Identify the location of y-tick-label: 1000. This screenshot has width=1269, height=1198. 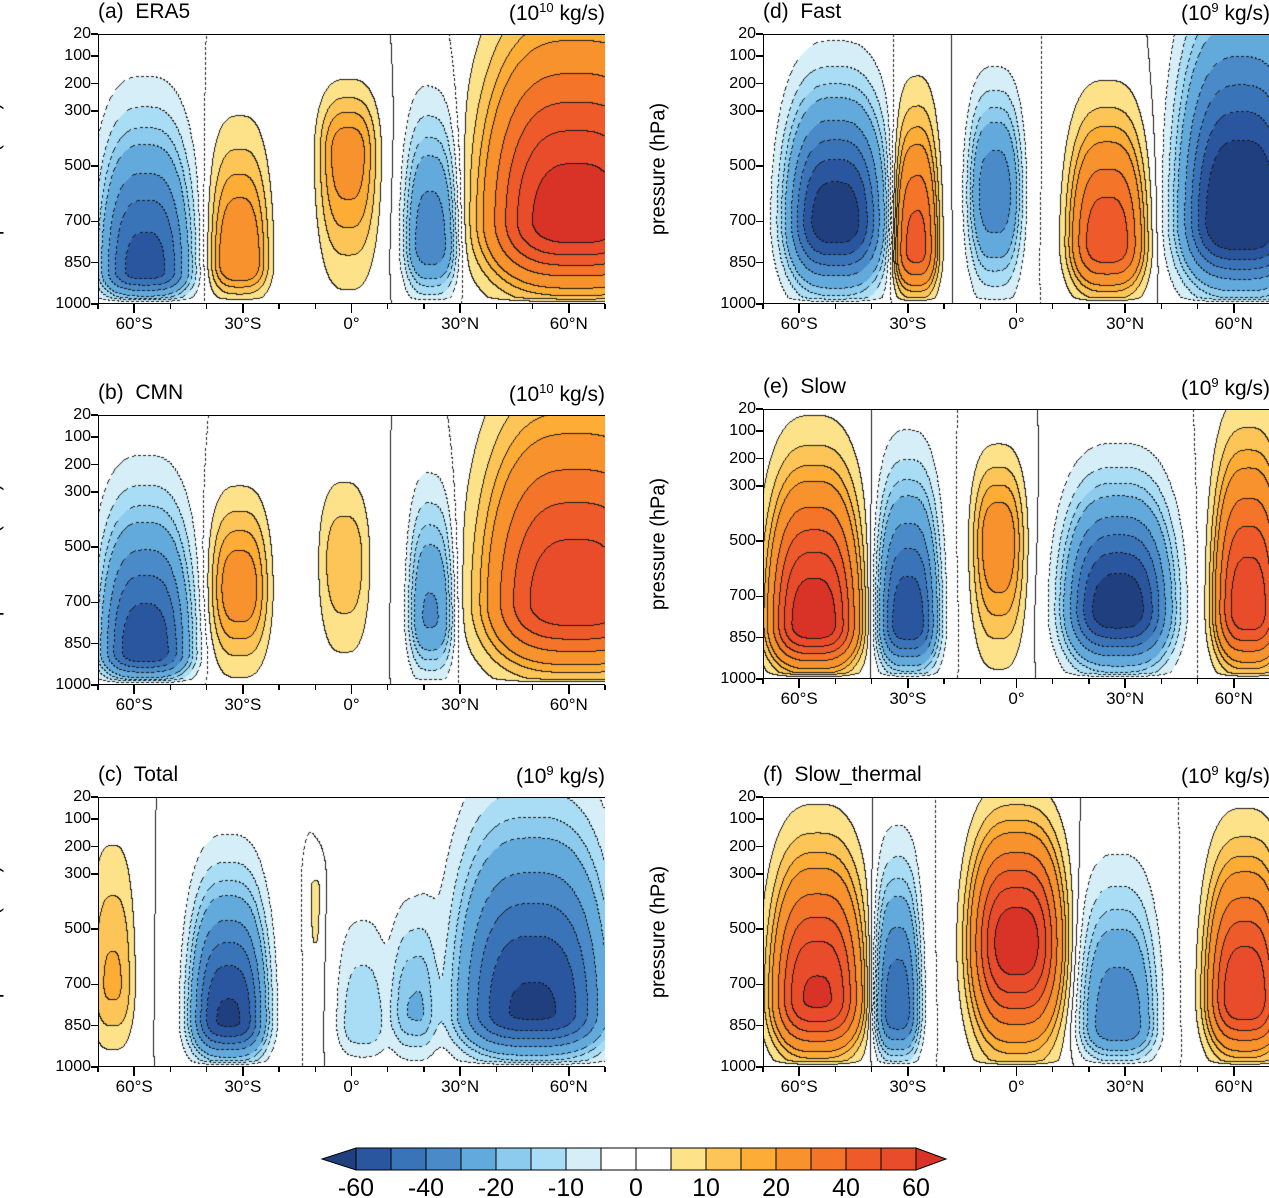
(73, 684).